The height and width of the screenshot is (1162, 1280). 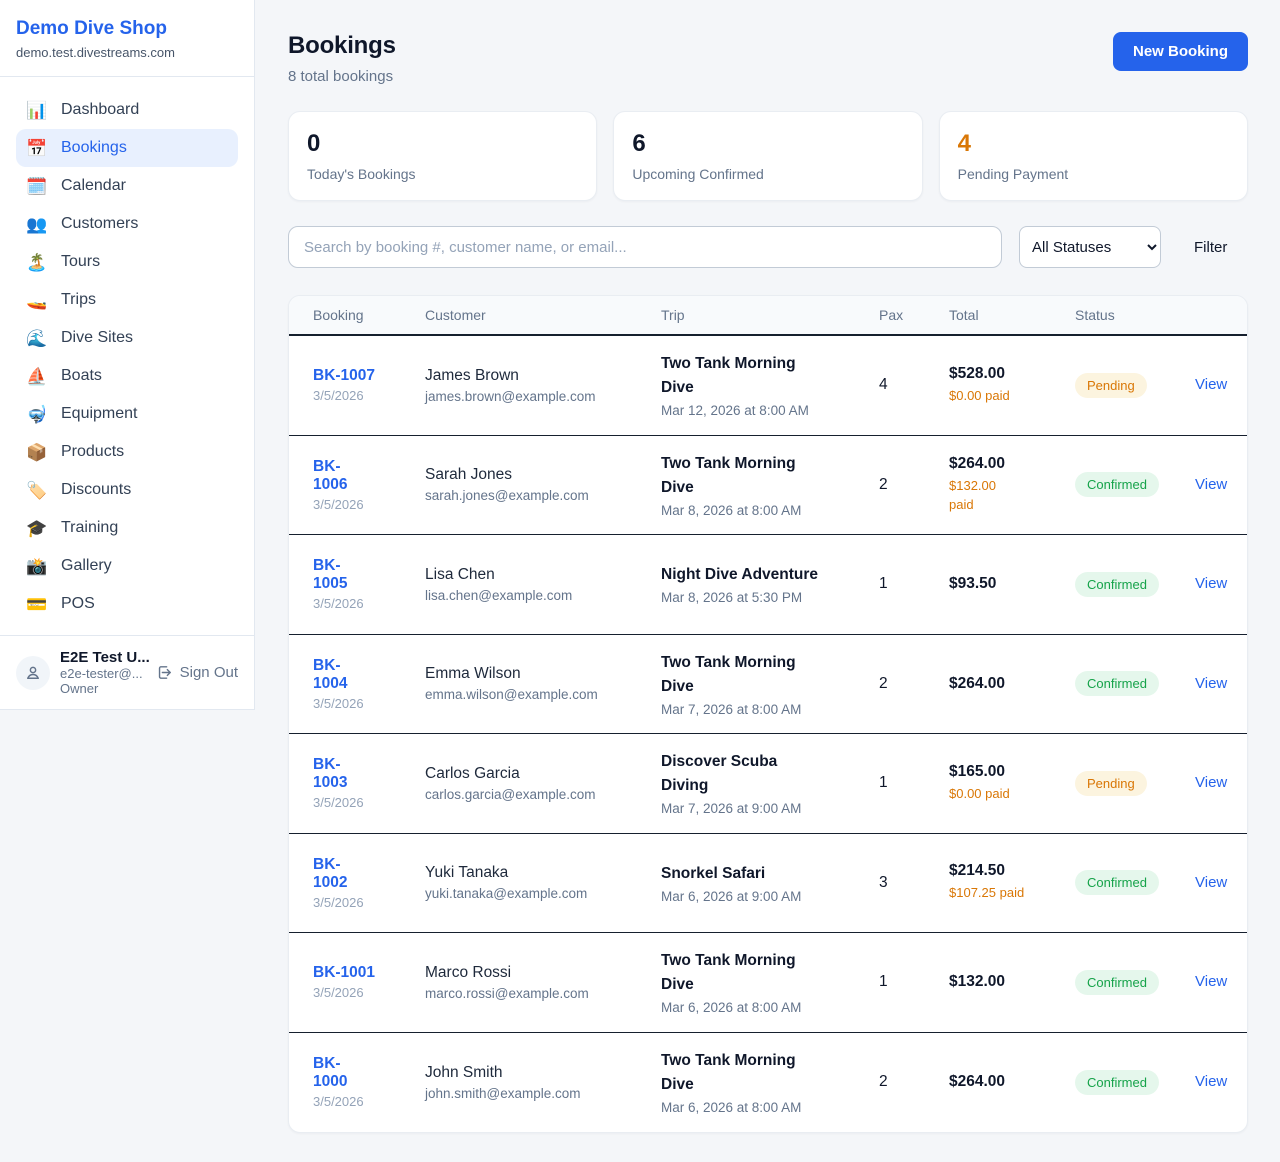 What do you see at coordinates (740, 575) in the screenshot?
I see `trip-name: Night Dive Adventure` at bounding box center [740, 575].